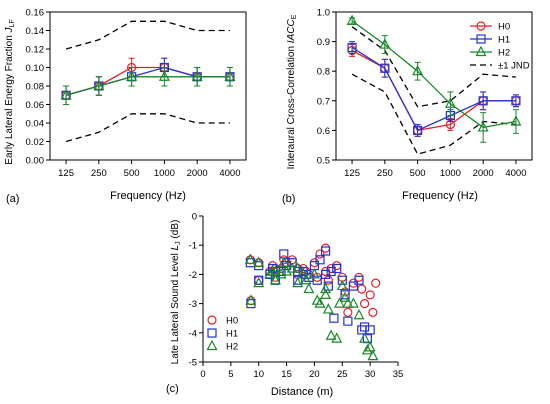 The image size is (550, 404). I want to click on y-tick-label: 0.5, so click(323, 161).